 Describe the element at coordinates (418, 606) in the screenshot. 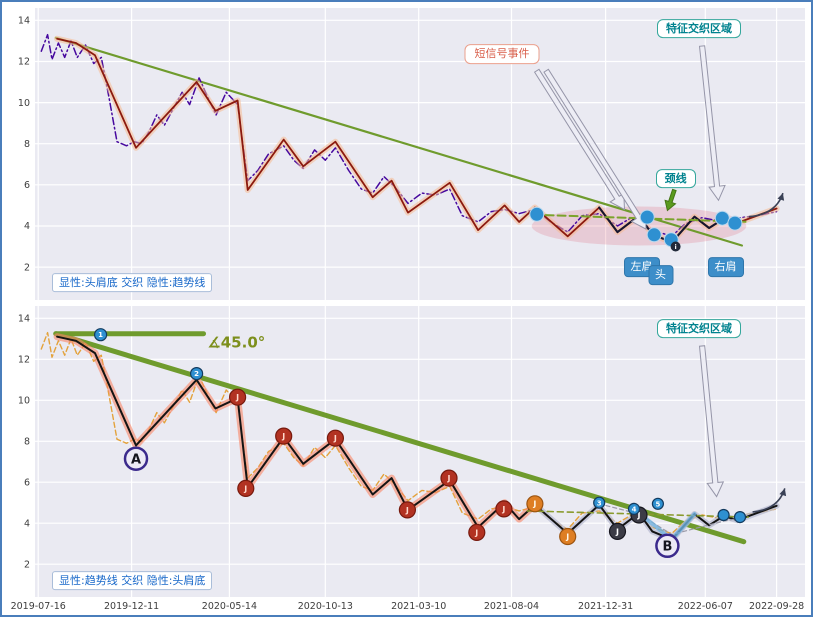

I see `x-tick-label: 2021-03-10` at that location.